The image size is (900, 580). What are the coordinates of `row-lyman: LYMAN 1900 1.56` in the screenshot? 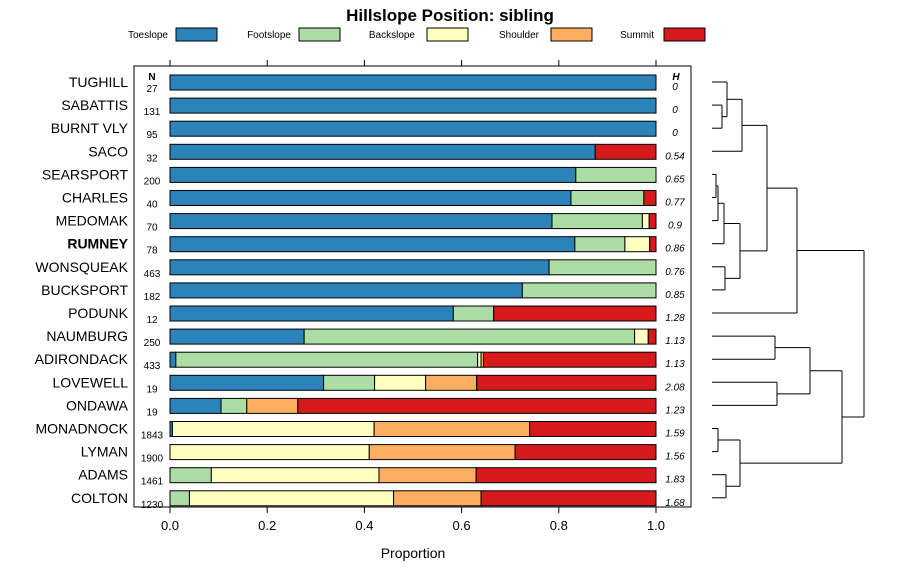 It's located at (383, 454).